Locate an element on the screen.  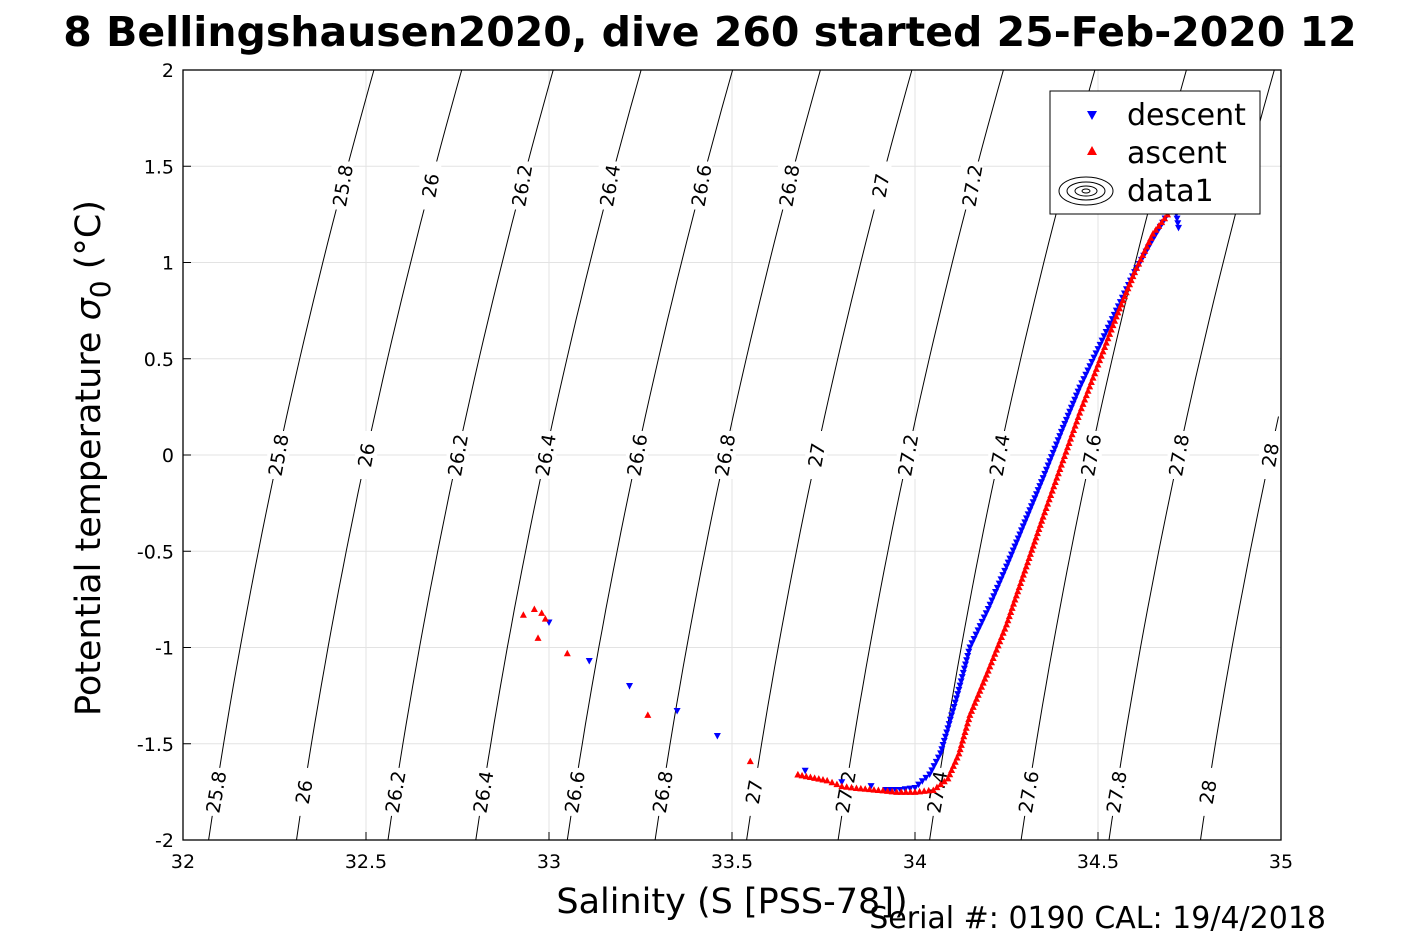
x-tick-label: 35 is located at coordinates (1281, 862).